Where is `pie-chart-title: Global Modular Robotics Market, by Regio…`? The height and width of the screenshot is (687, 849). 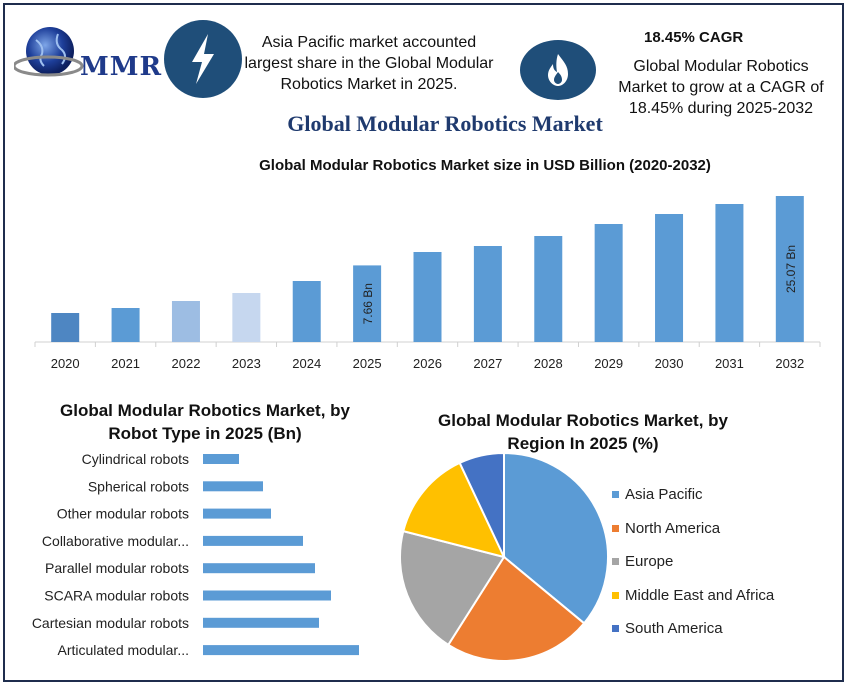 pie-chart-title: Global Modular Robotics Market, by Regio… is located at coordinates (583, 432).